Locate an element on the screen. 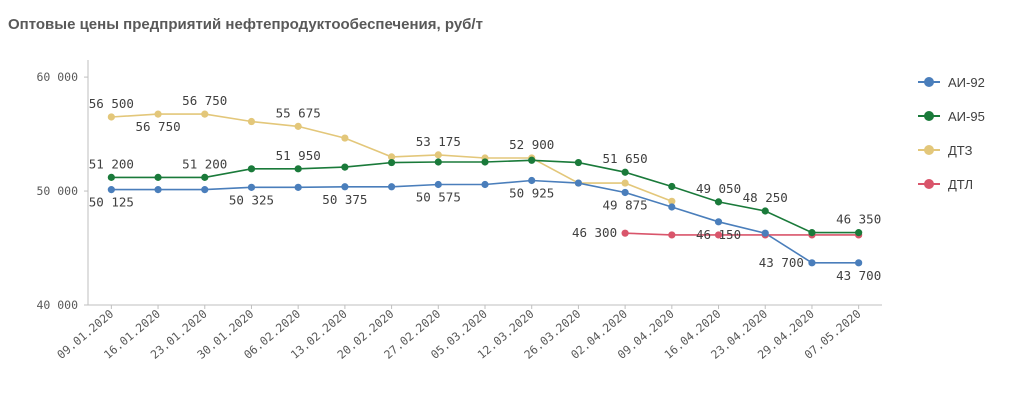 The width and height of the screenshot is (1011, 416). data-label: 53 175 is located at coordinates (438, 141).